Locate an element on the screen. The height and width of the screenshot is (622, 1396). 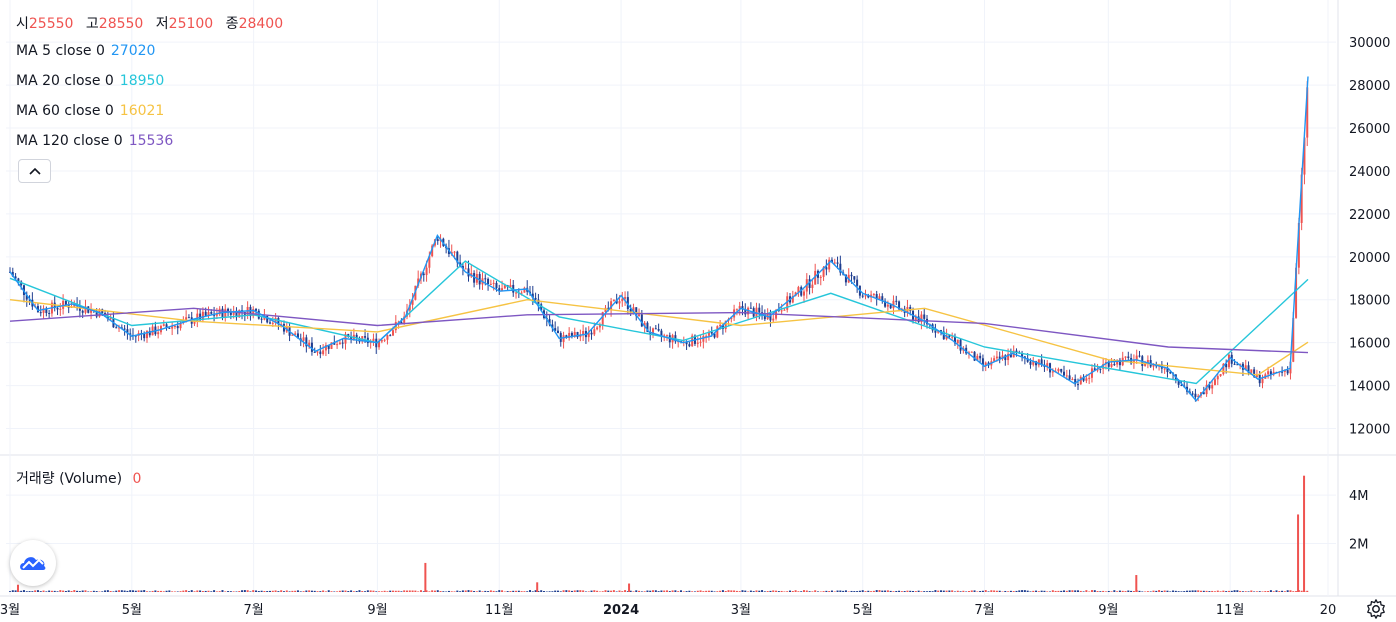
ma5-legend: MA 5 close 0 27020 is located at coordinates (85, 51).